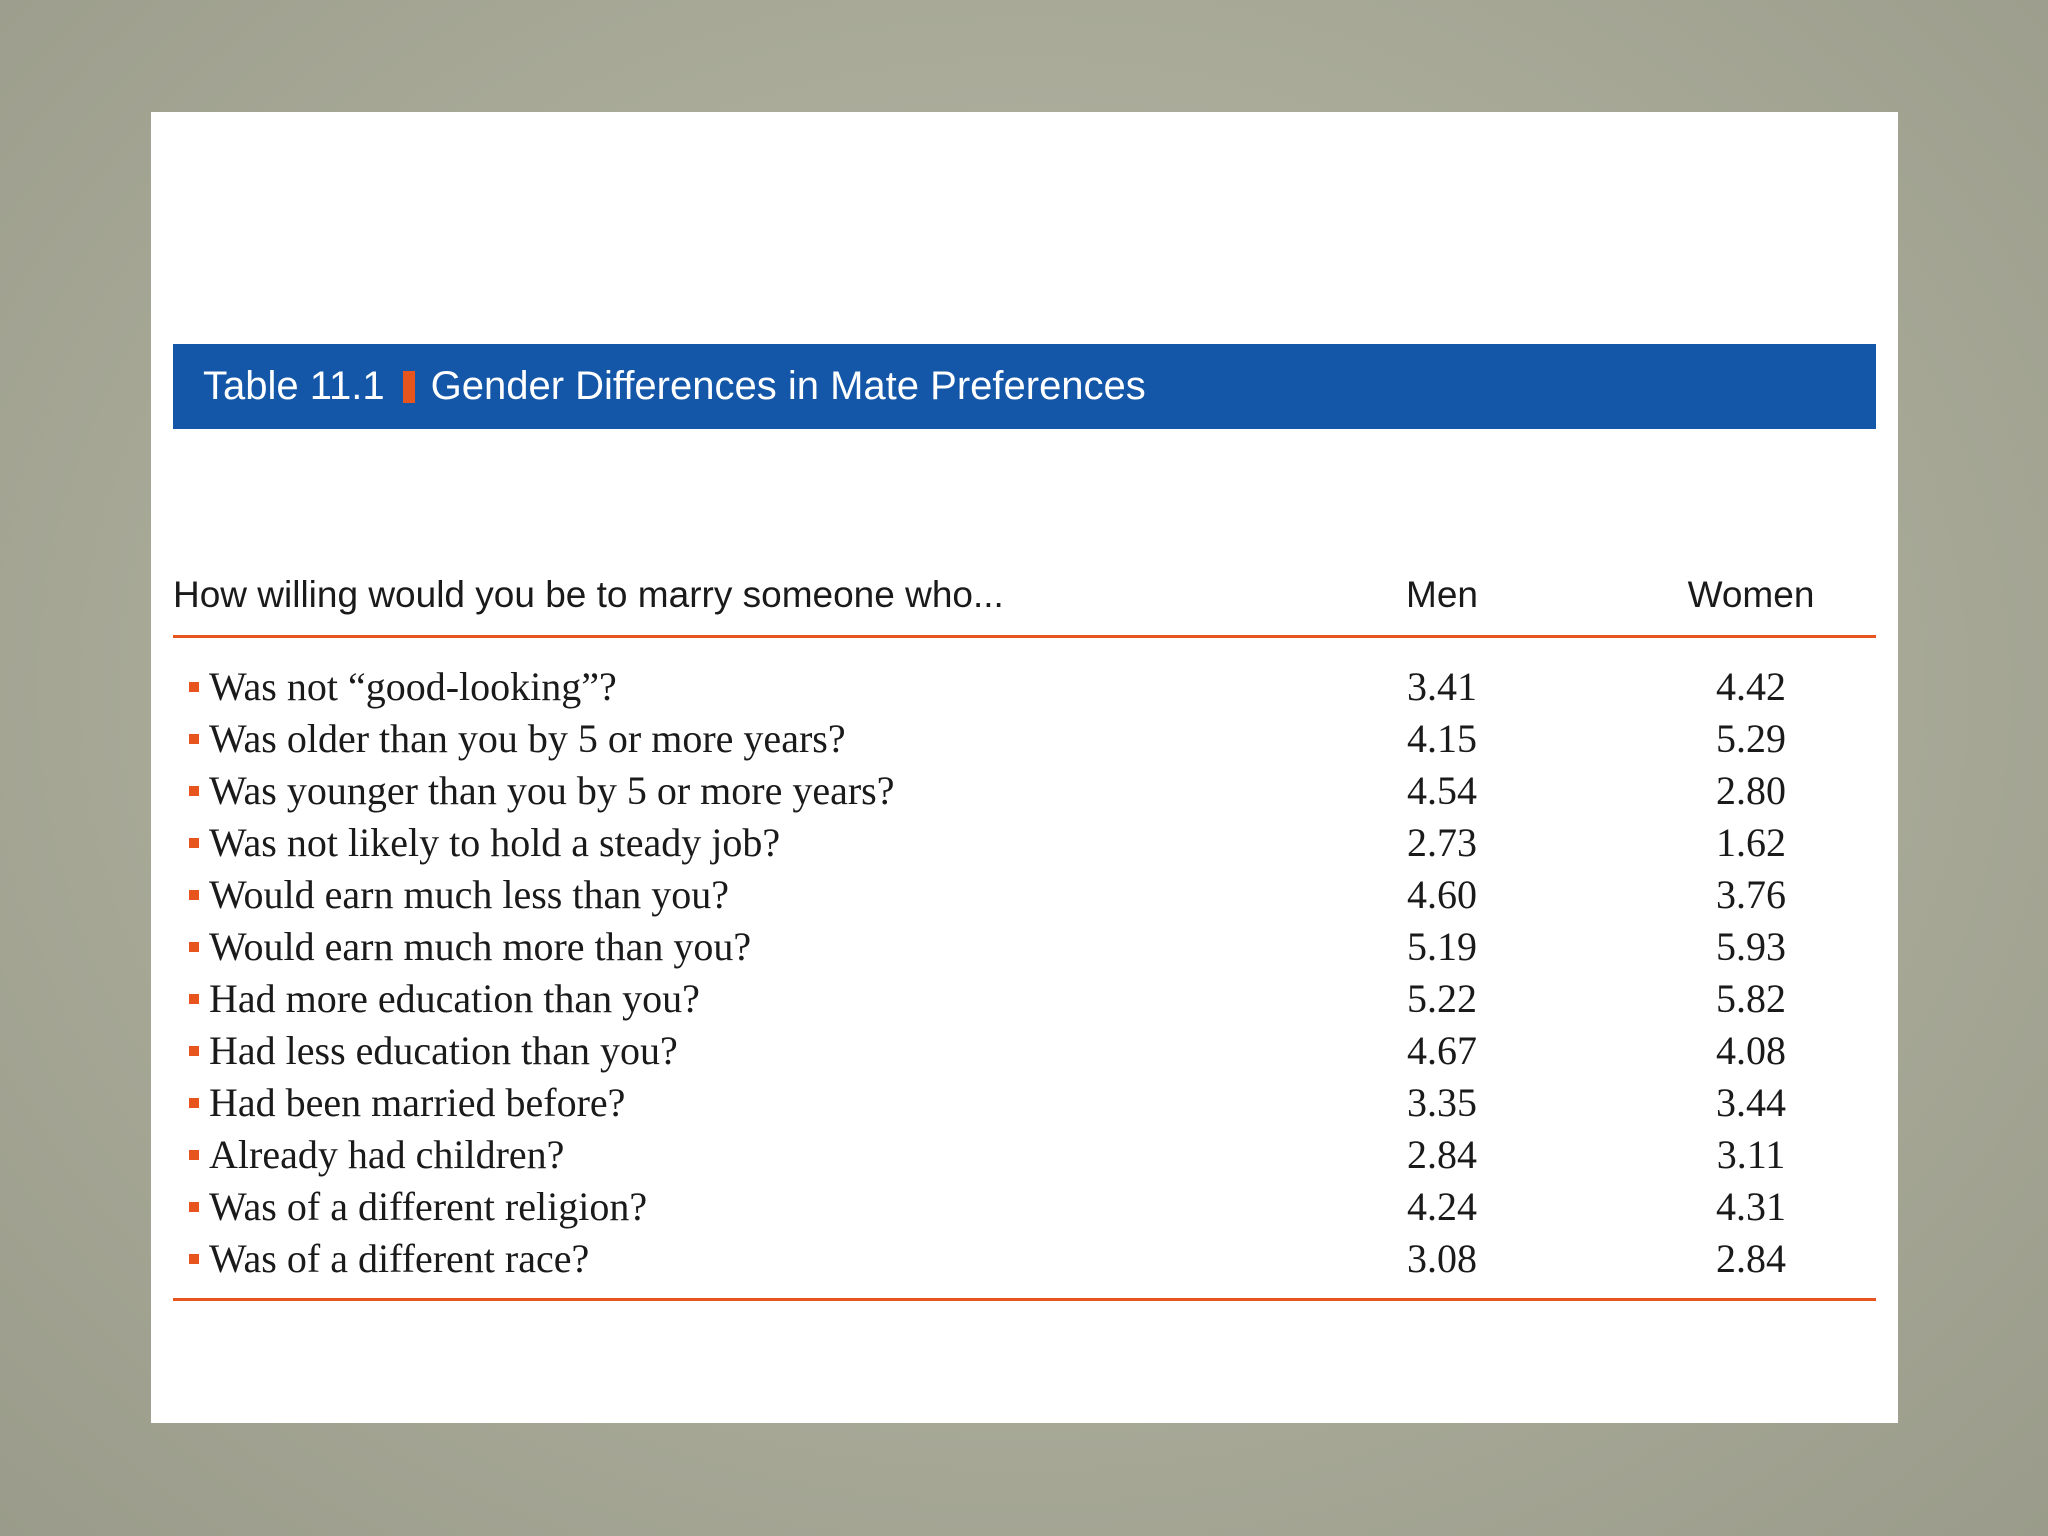  Describe the element at coordinates (1442, 790) in the screenshot. I see `men-value: 4.54` at that location.